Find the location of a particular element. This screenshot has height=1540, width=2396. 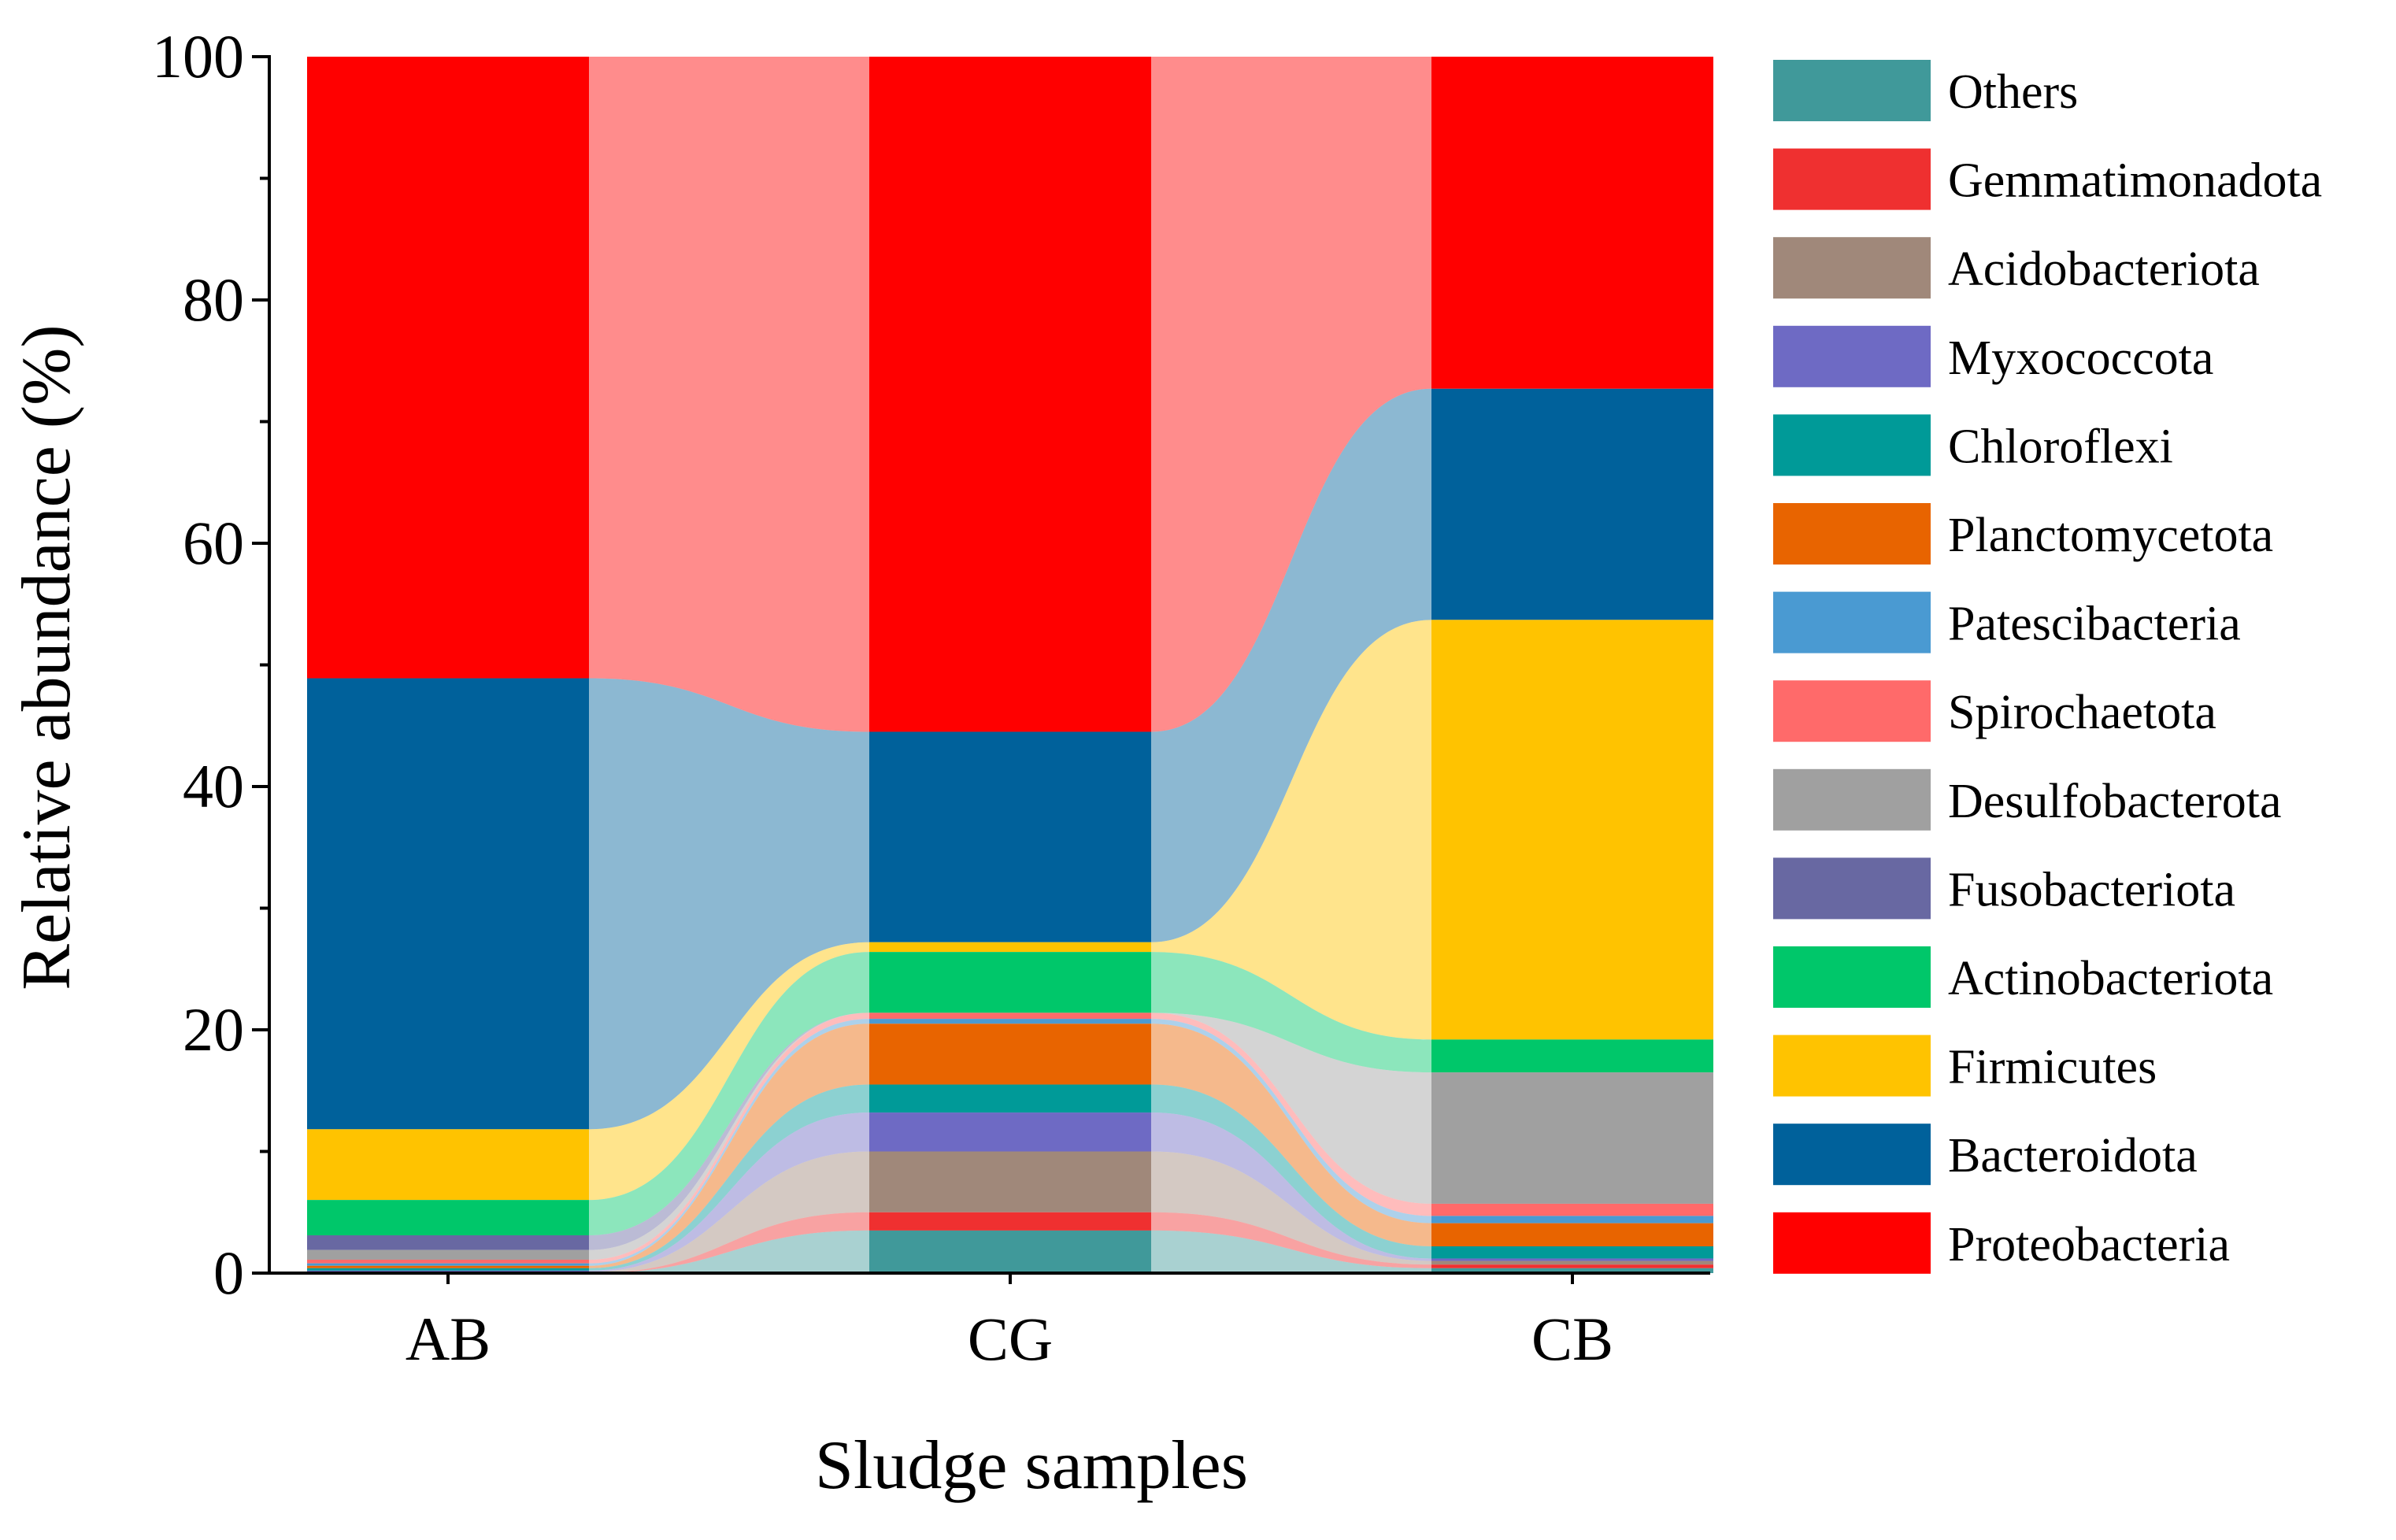

flow-spirochaetota-ab-to-cg is located at coordinates (729, 1138).